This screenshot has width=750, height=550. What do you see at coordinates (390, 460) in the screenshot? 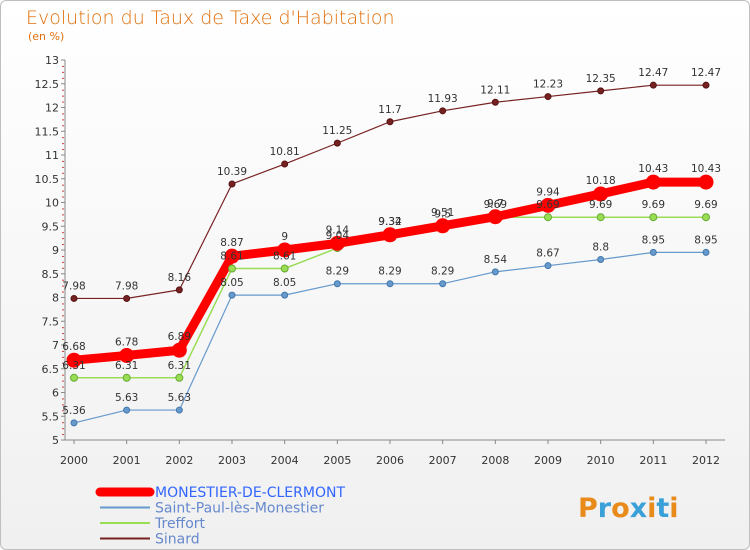
I see `x-tick-label: 2006` at bounding box center [390, 460].